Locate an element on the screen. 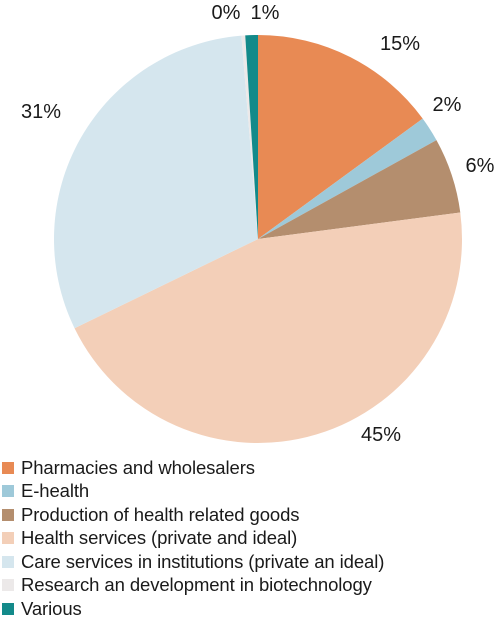  pie-label-various: 1% is located at coordinates (265, 13).